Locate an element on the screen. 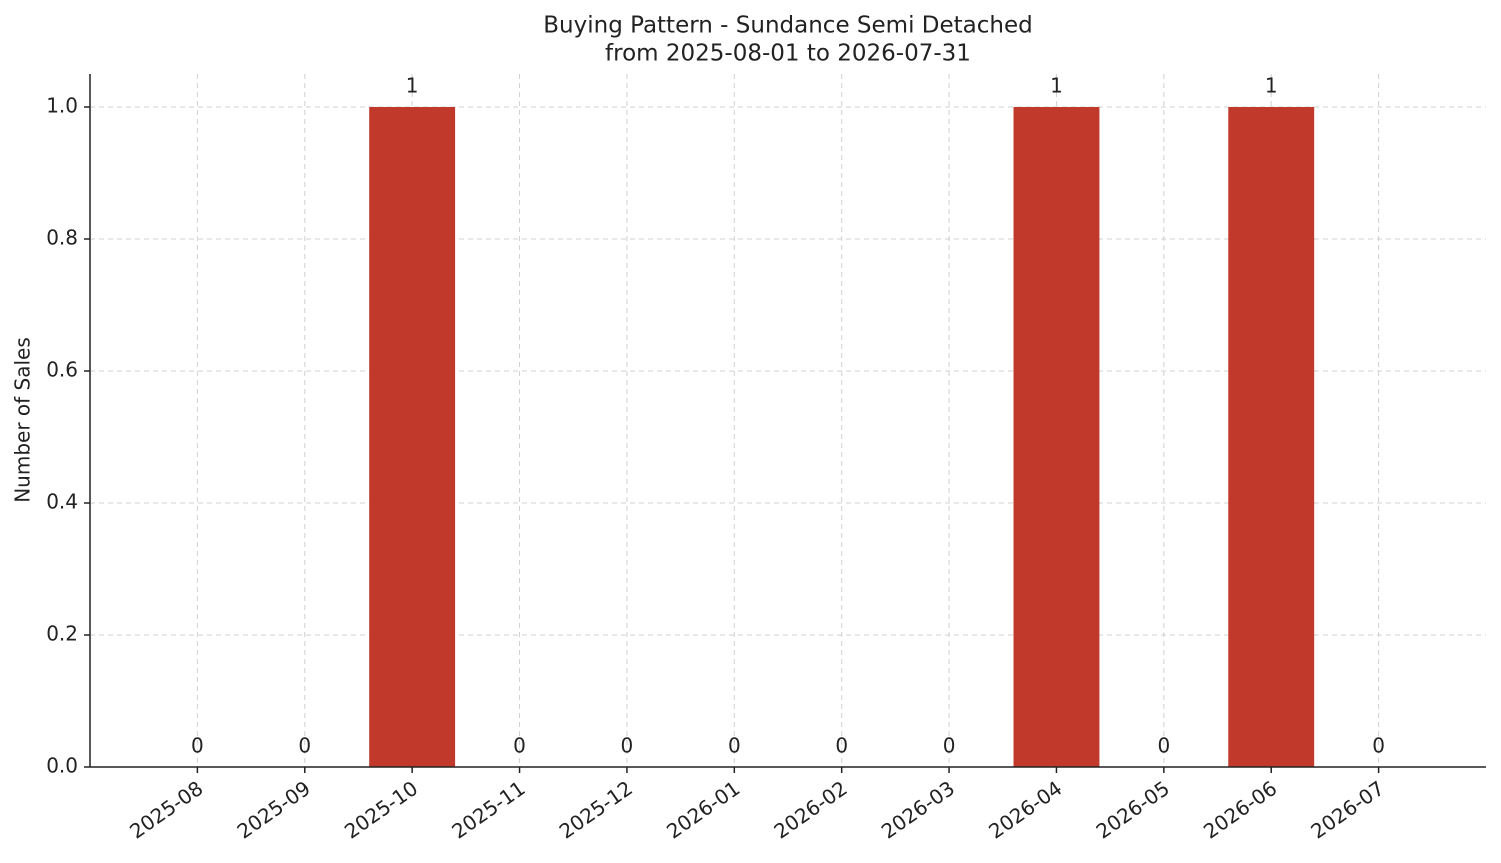 This screenshot has width=1501, height=863. x-tick-label: 2026-03 is located at coordinates (918, 810).